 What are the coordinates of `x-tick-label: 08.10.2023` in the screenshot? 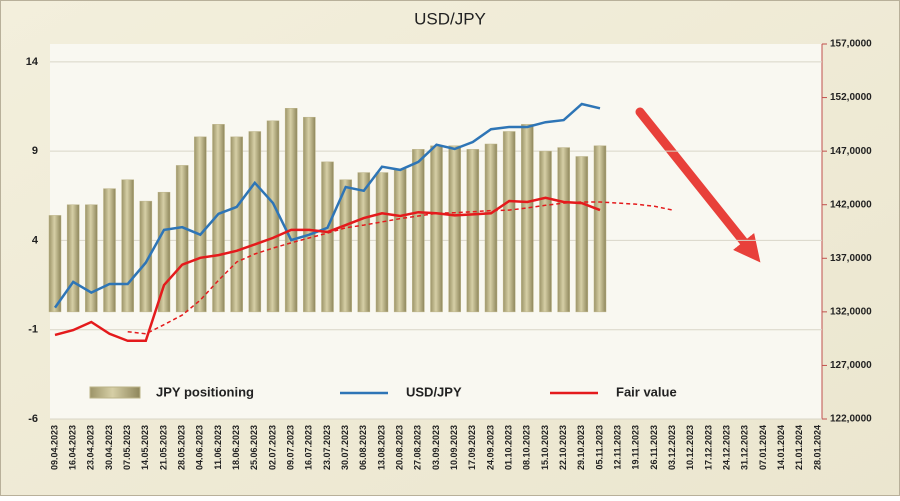 It's located at (527, 447).